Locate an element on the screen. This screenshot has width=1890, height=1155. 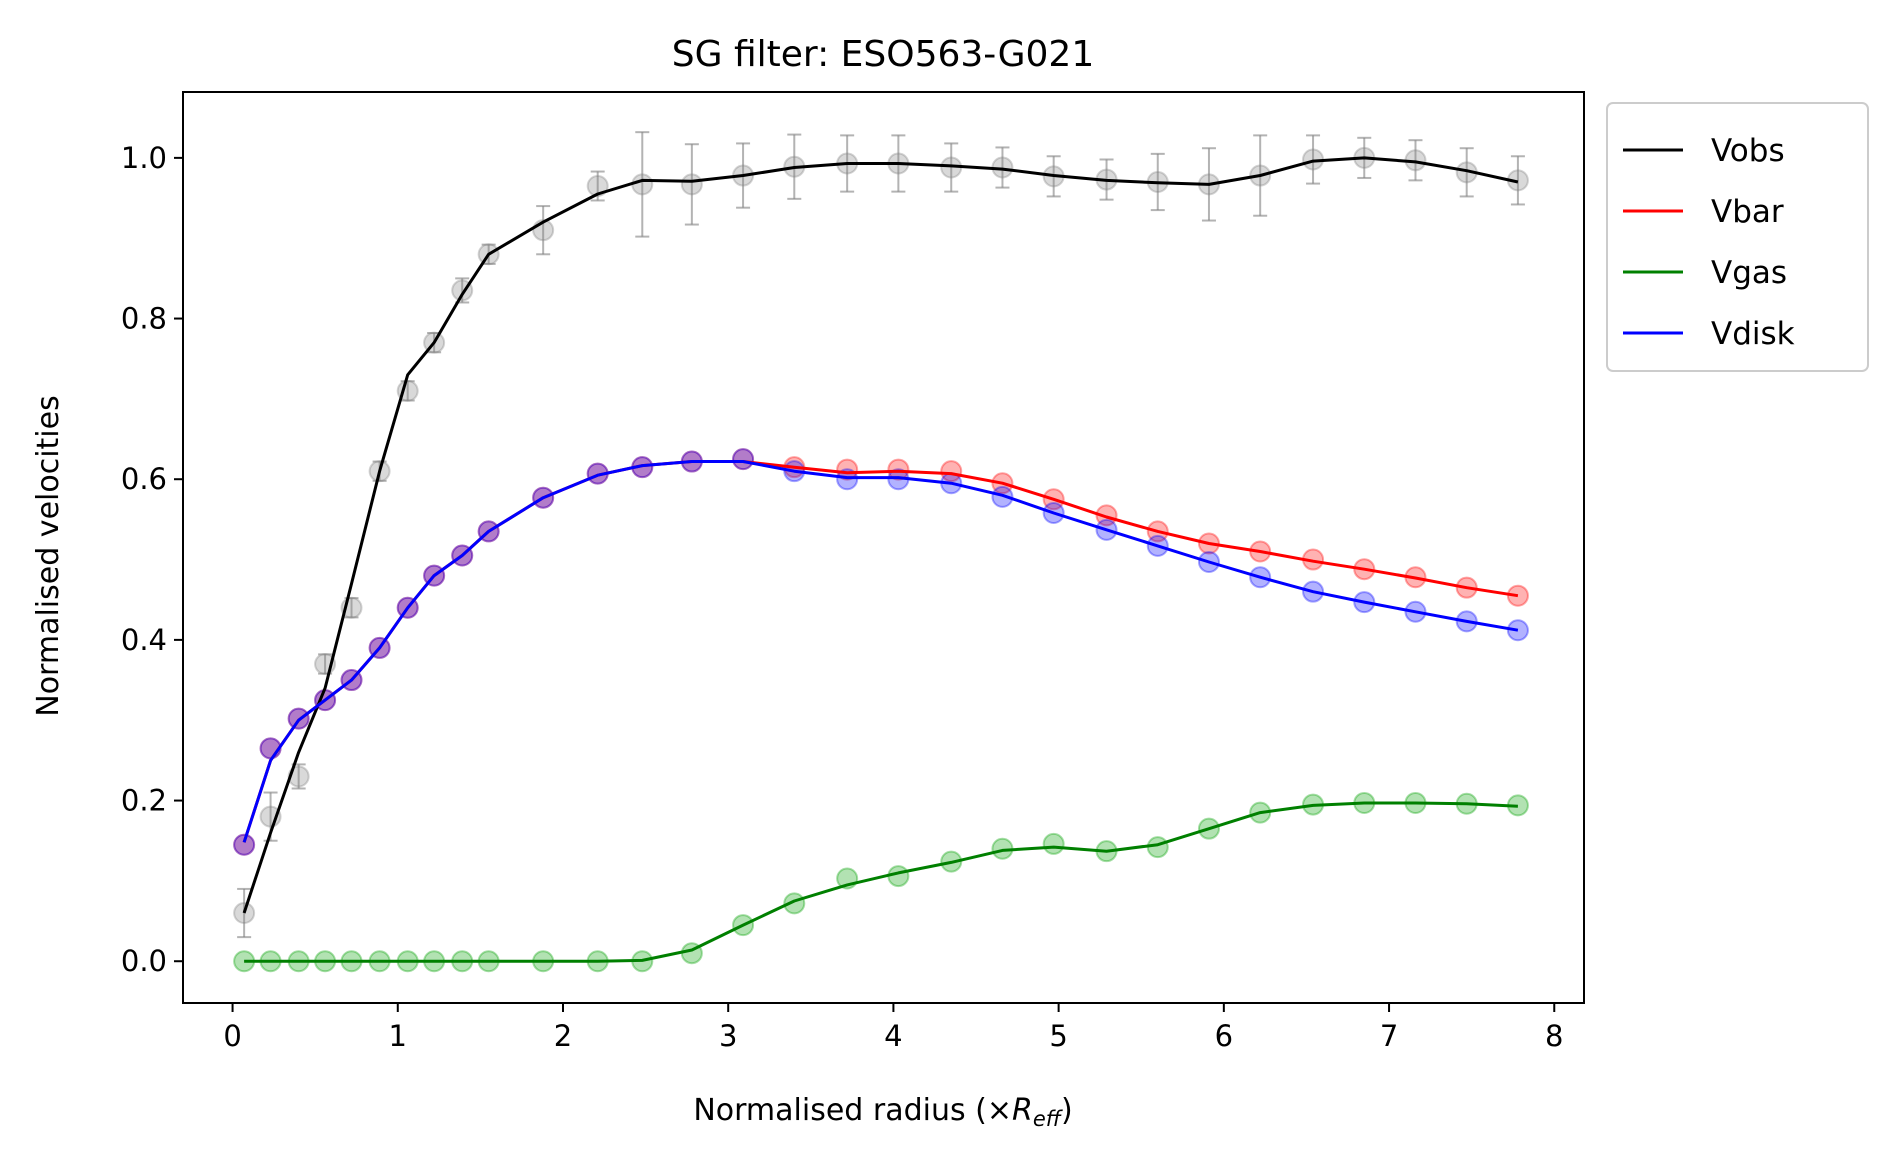
series-line-vgas is located at coordinates (881, 882).